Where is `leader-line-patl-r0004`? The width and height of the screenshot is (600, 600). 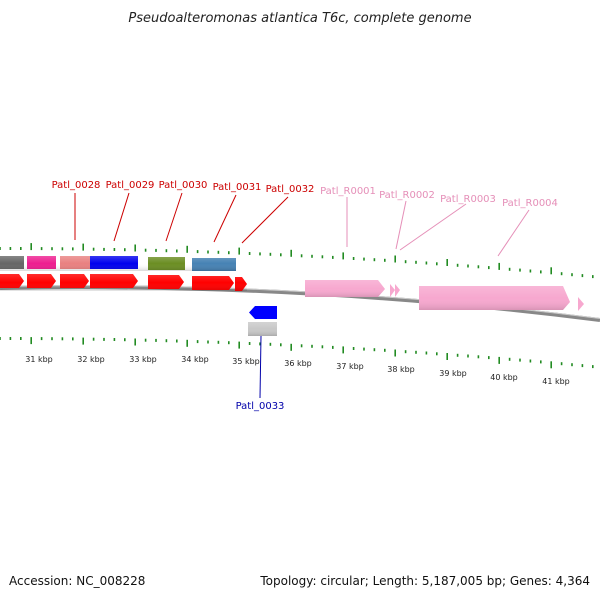
leader-line-patl-r0004 is located at coordinates (513, 233).